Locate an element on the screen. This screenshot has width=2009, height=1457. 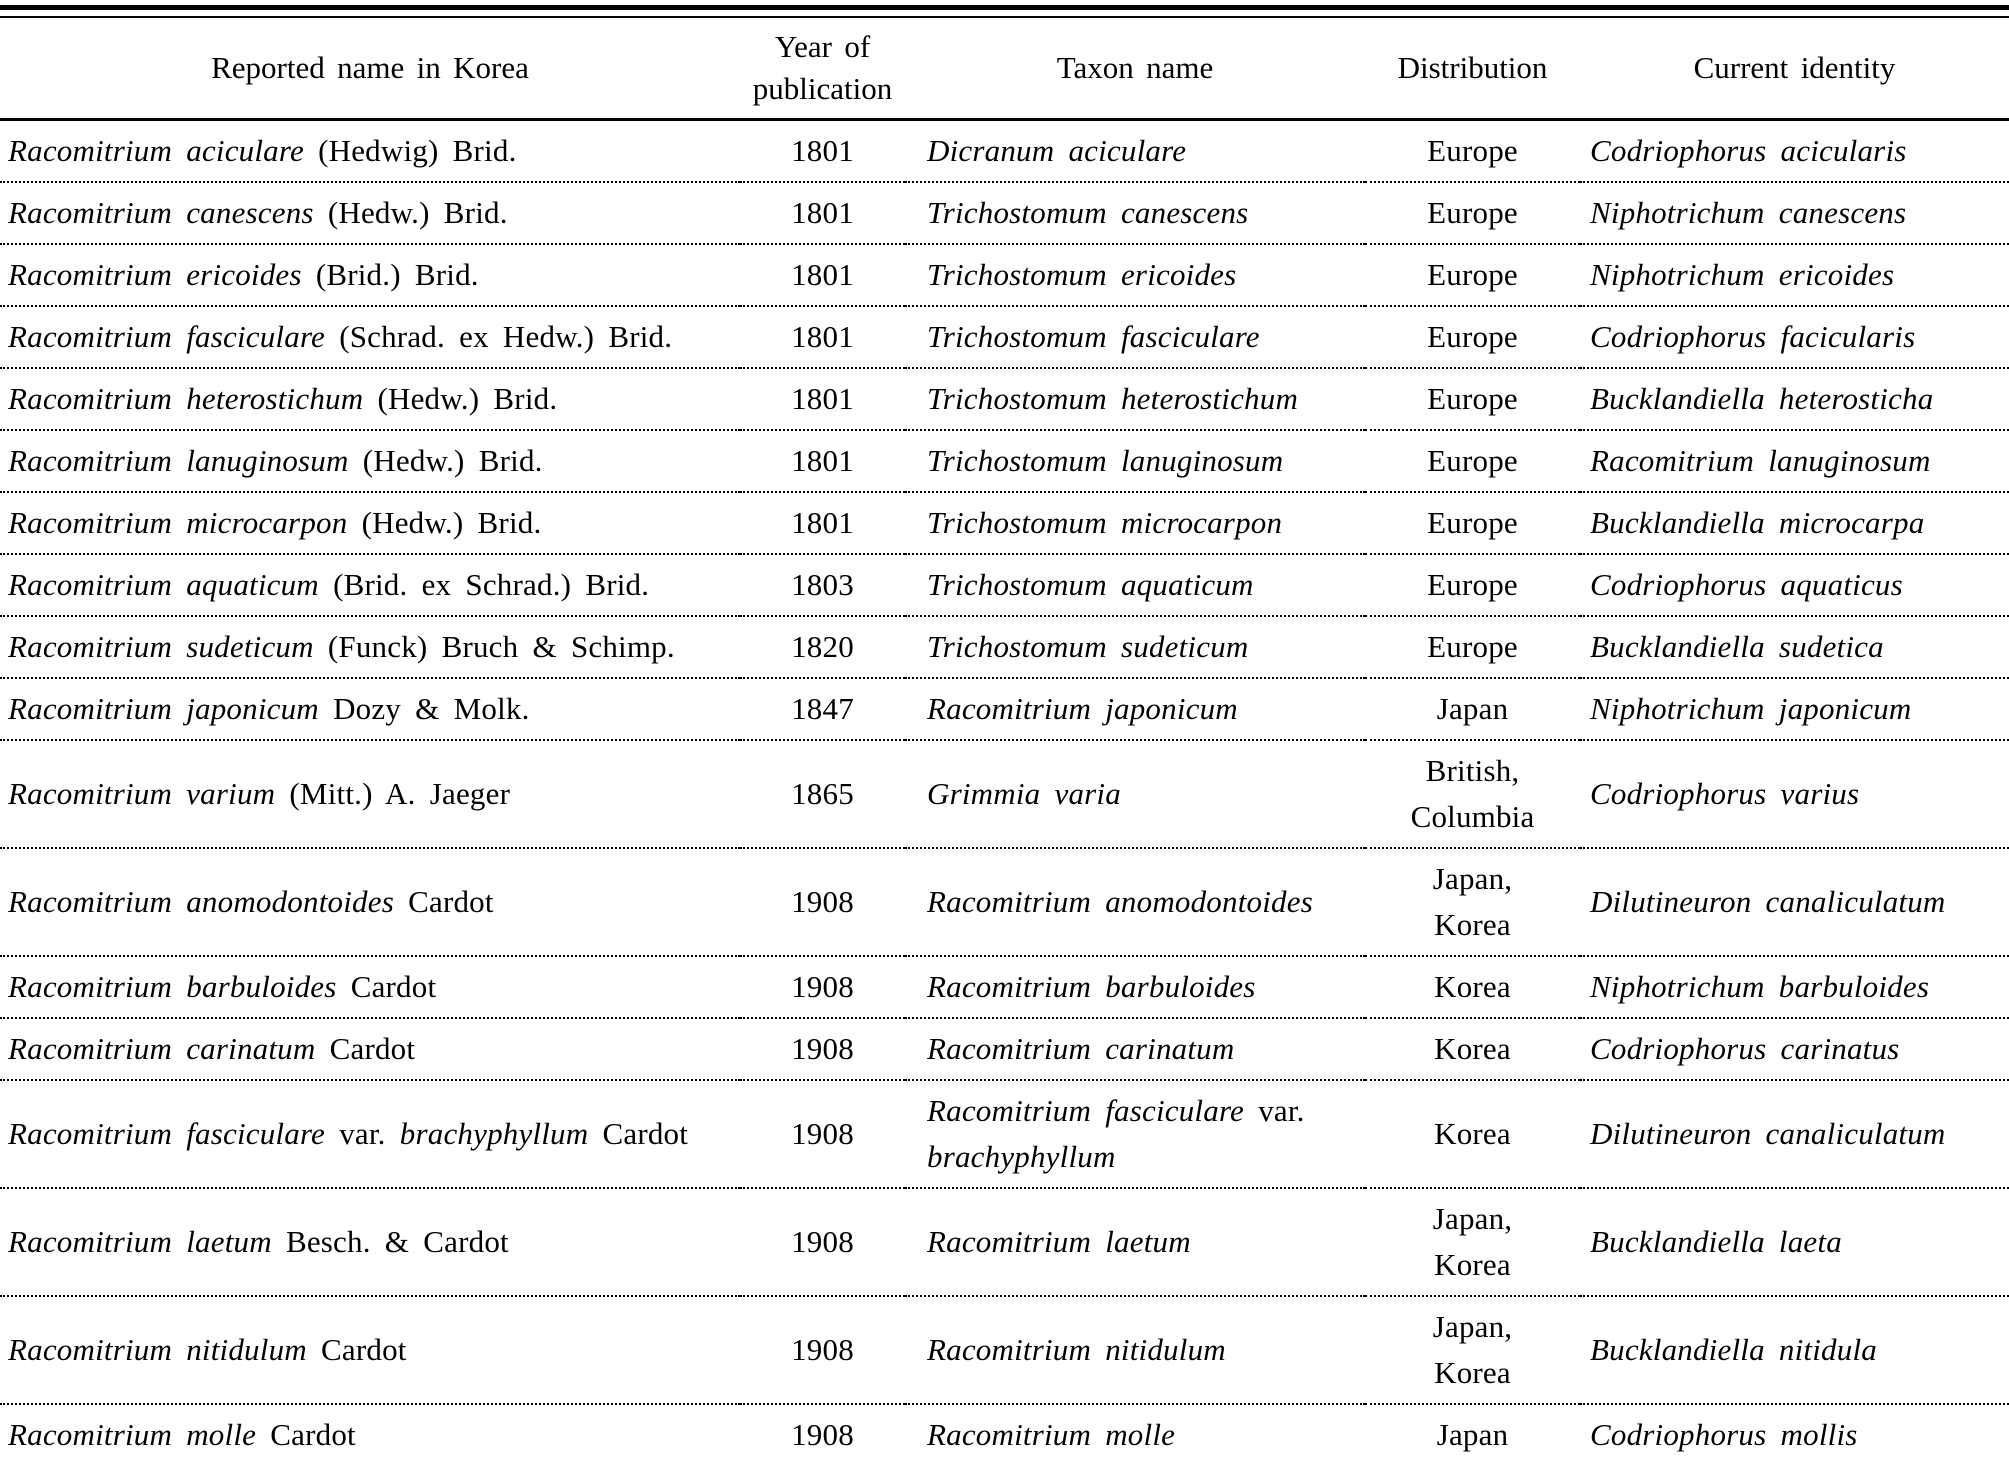
cell-current-identity: Racomitrium lanuginosum is located at coordinates (1794, 461).